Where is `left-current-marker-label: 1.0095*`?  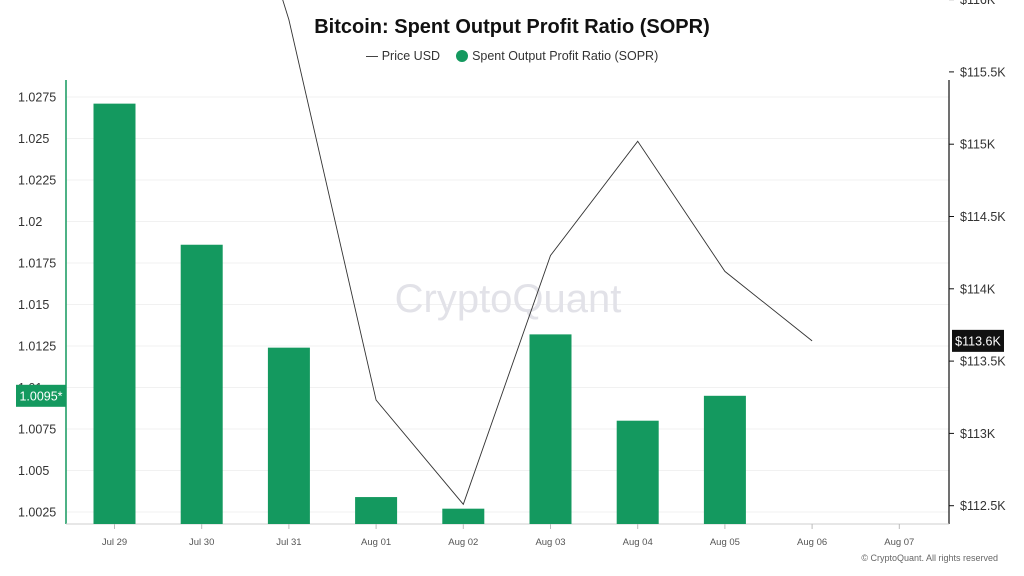
left-current-marker-label: 1.0095* is located at coordinates (40, 396).